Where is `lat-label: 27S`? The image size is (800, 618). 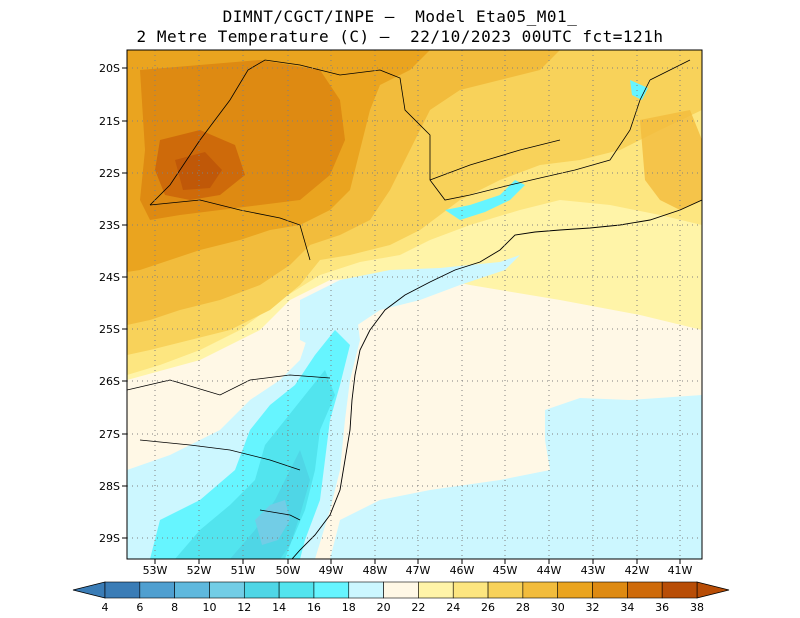
lat-label: 27S is located at coordinates (109, 434).